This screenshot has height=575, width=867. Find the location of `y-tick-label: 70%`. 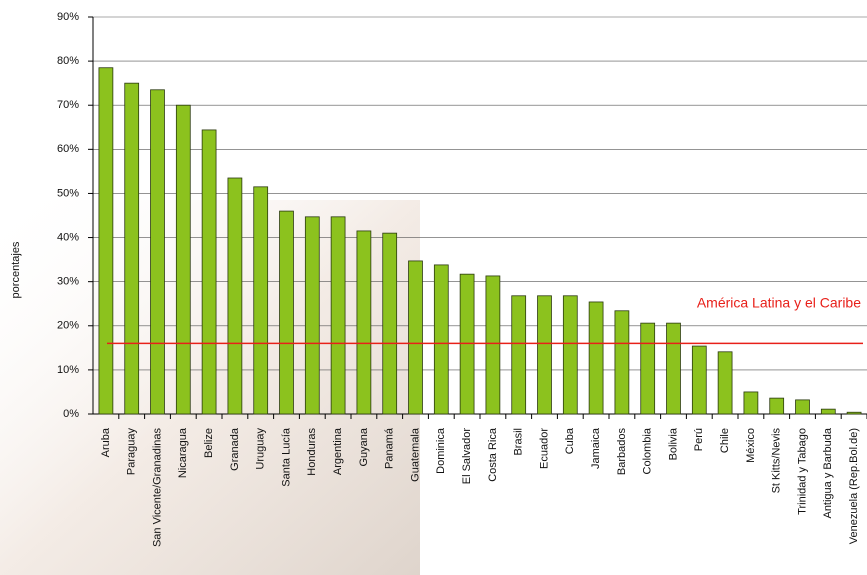

y-tick-label: 70% is located at coordinates (68, 105).